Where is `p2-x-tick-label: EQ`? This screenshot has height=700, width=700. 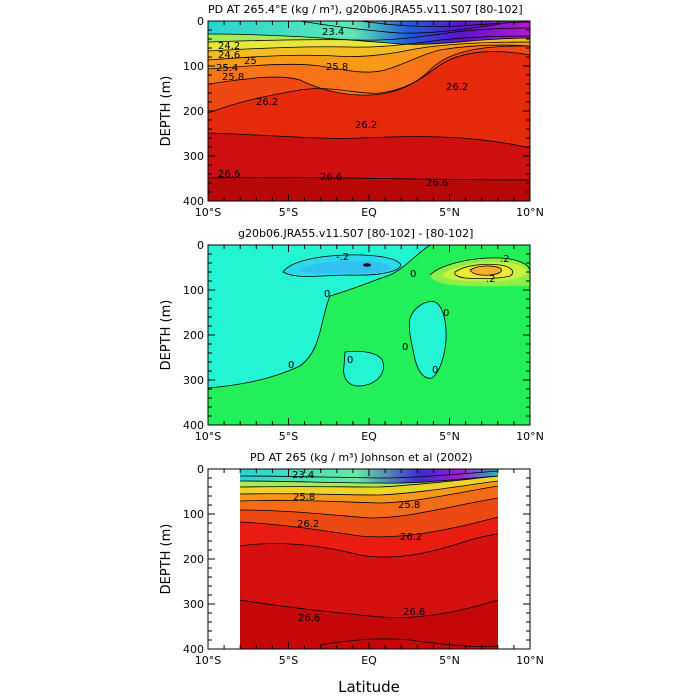 p2-x-tick-label: EQ is located at coordinates (369, 436).